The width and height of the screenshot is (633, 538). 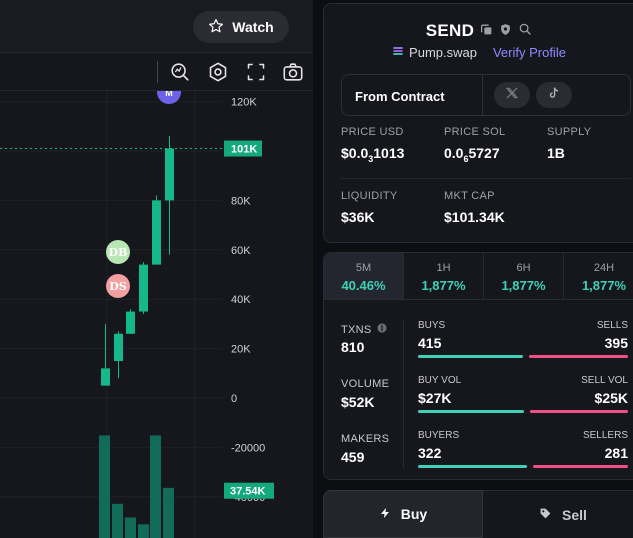 What do you see at coordinates (545, 515) in the screenshot?
I see `tag-icon` at bounding box center [545, 515].